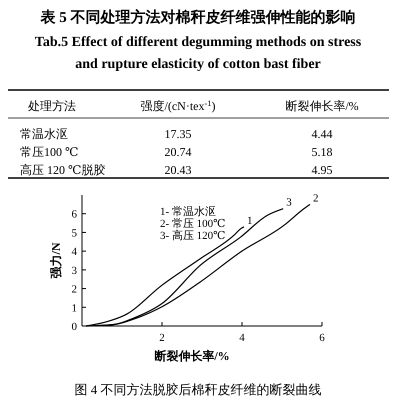 The width and height of the screenshot is (397, 406). Describe the element at coordinates (198, 389) in the screenshot. I see `caption: 图 4 不同方法脱胶后棉秆皮纤维的断裂曲线` at that location.